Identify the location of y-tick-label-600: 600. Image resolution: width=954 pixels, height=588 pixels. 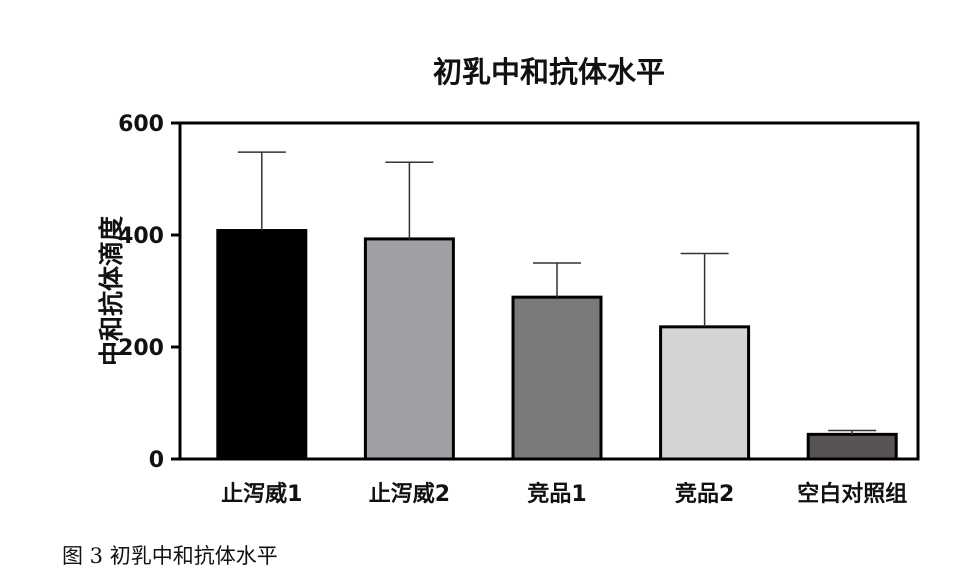
(141, 124).